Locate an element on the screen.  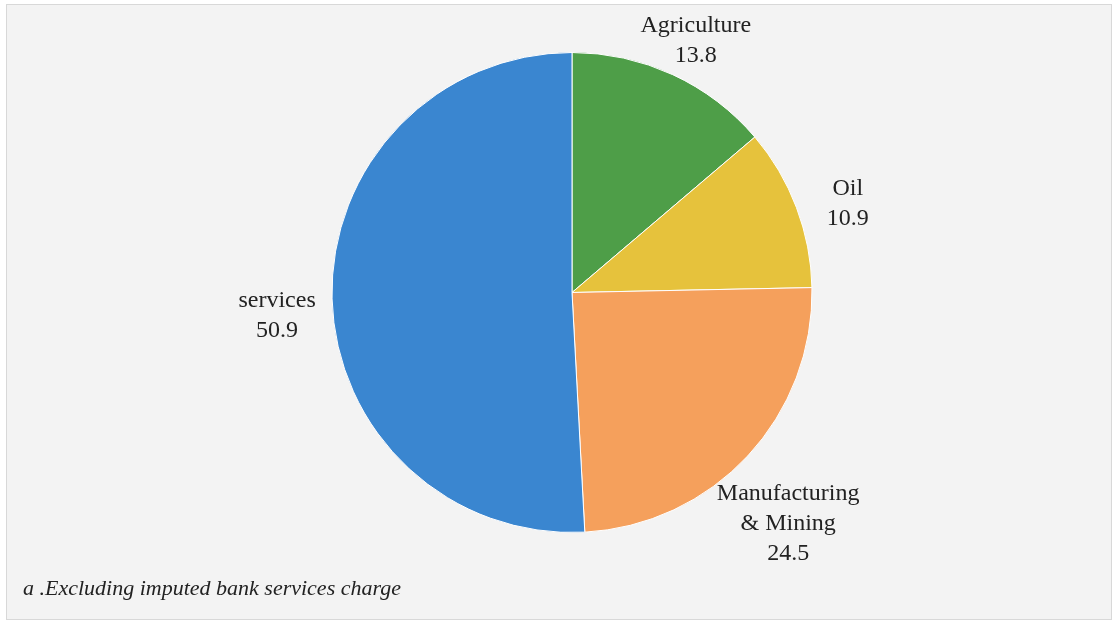
slice-label: services is located at coordinates (277, 299).